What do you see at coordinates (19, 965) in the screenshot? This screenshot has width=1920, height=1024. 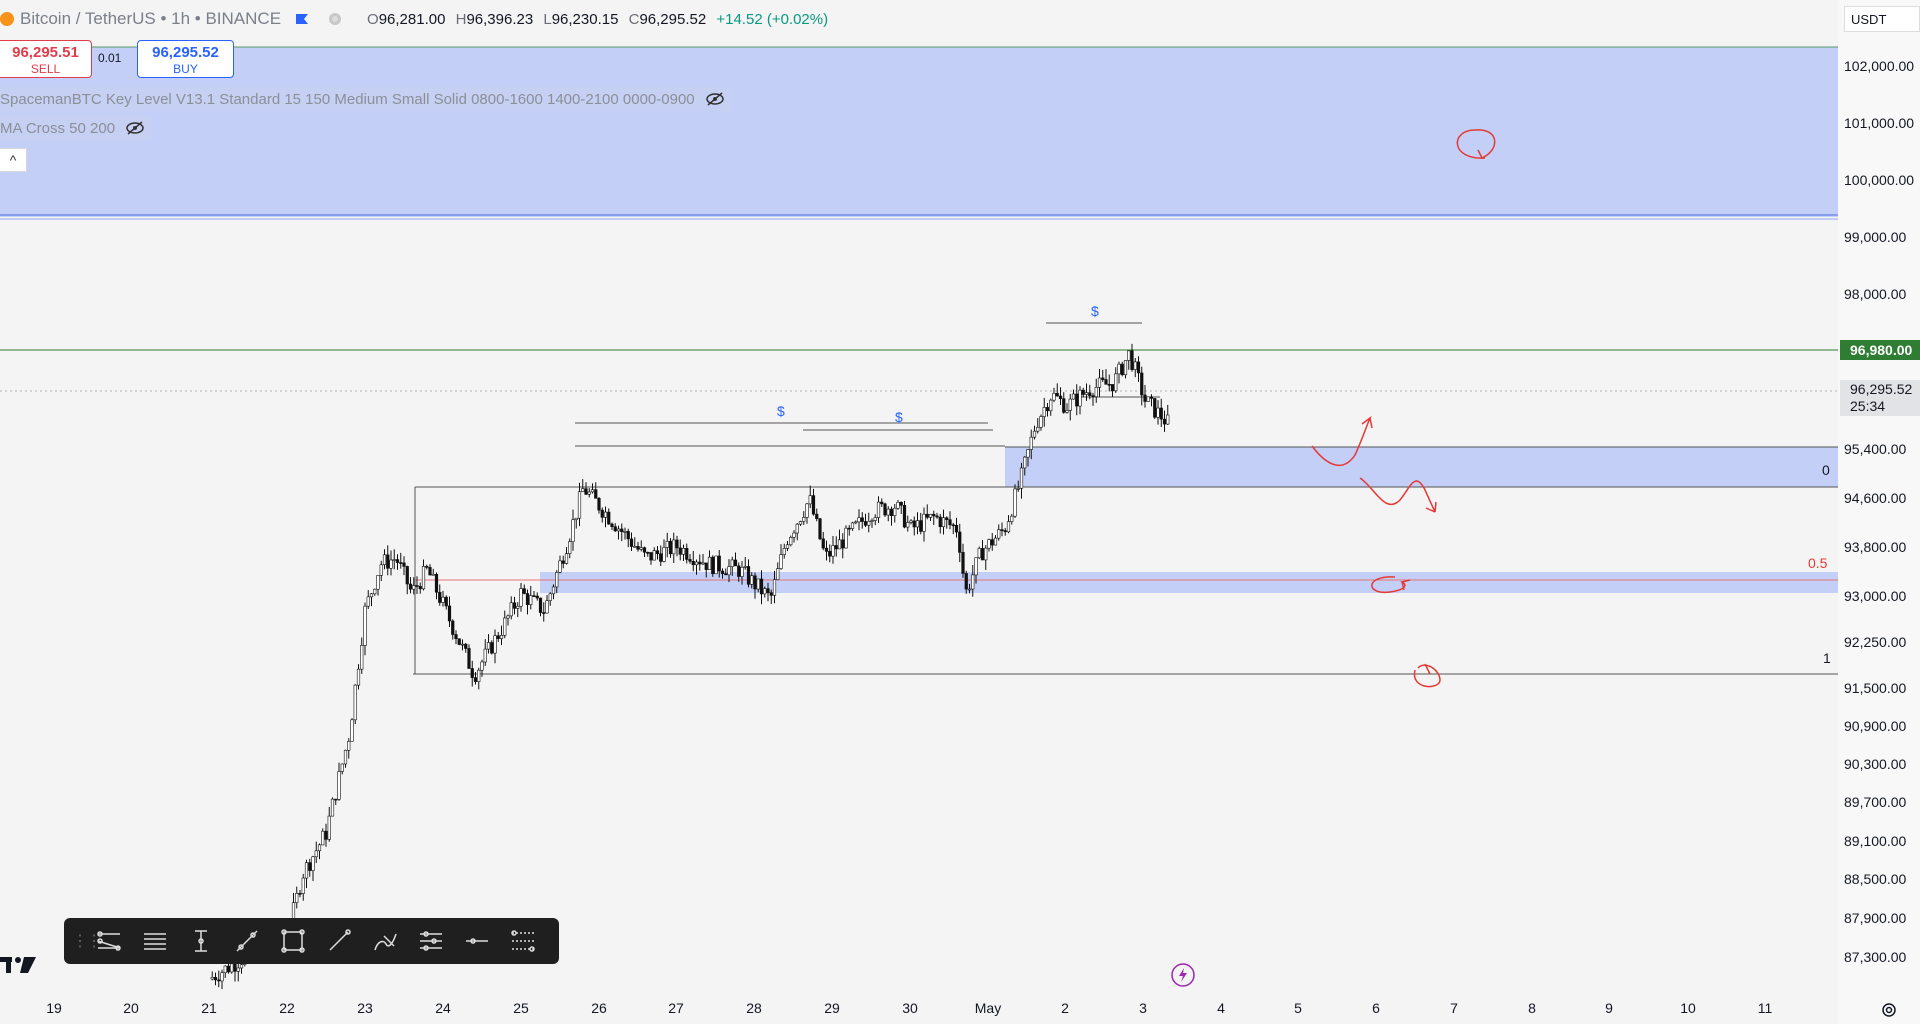 I see `tradingview-logo-icon` at bounding box center [19, 965].